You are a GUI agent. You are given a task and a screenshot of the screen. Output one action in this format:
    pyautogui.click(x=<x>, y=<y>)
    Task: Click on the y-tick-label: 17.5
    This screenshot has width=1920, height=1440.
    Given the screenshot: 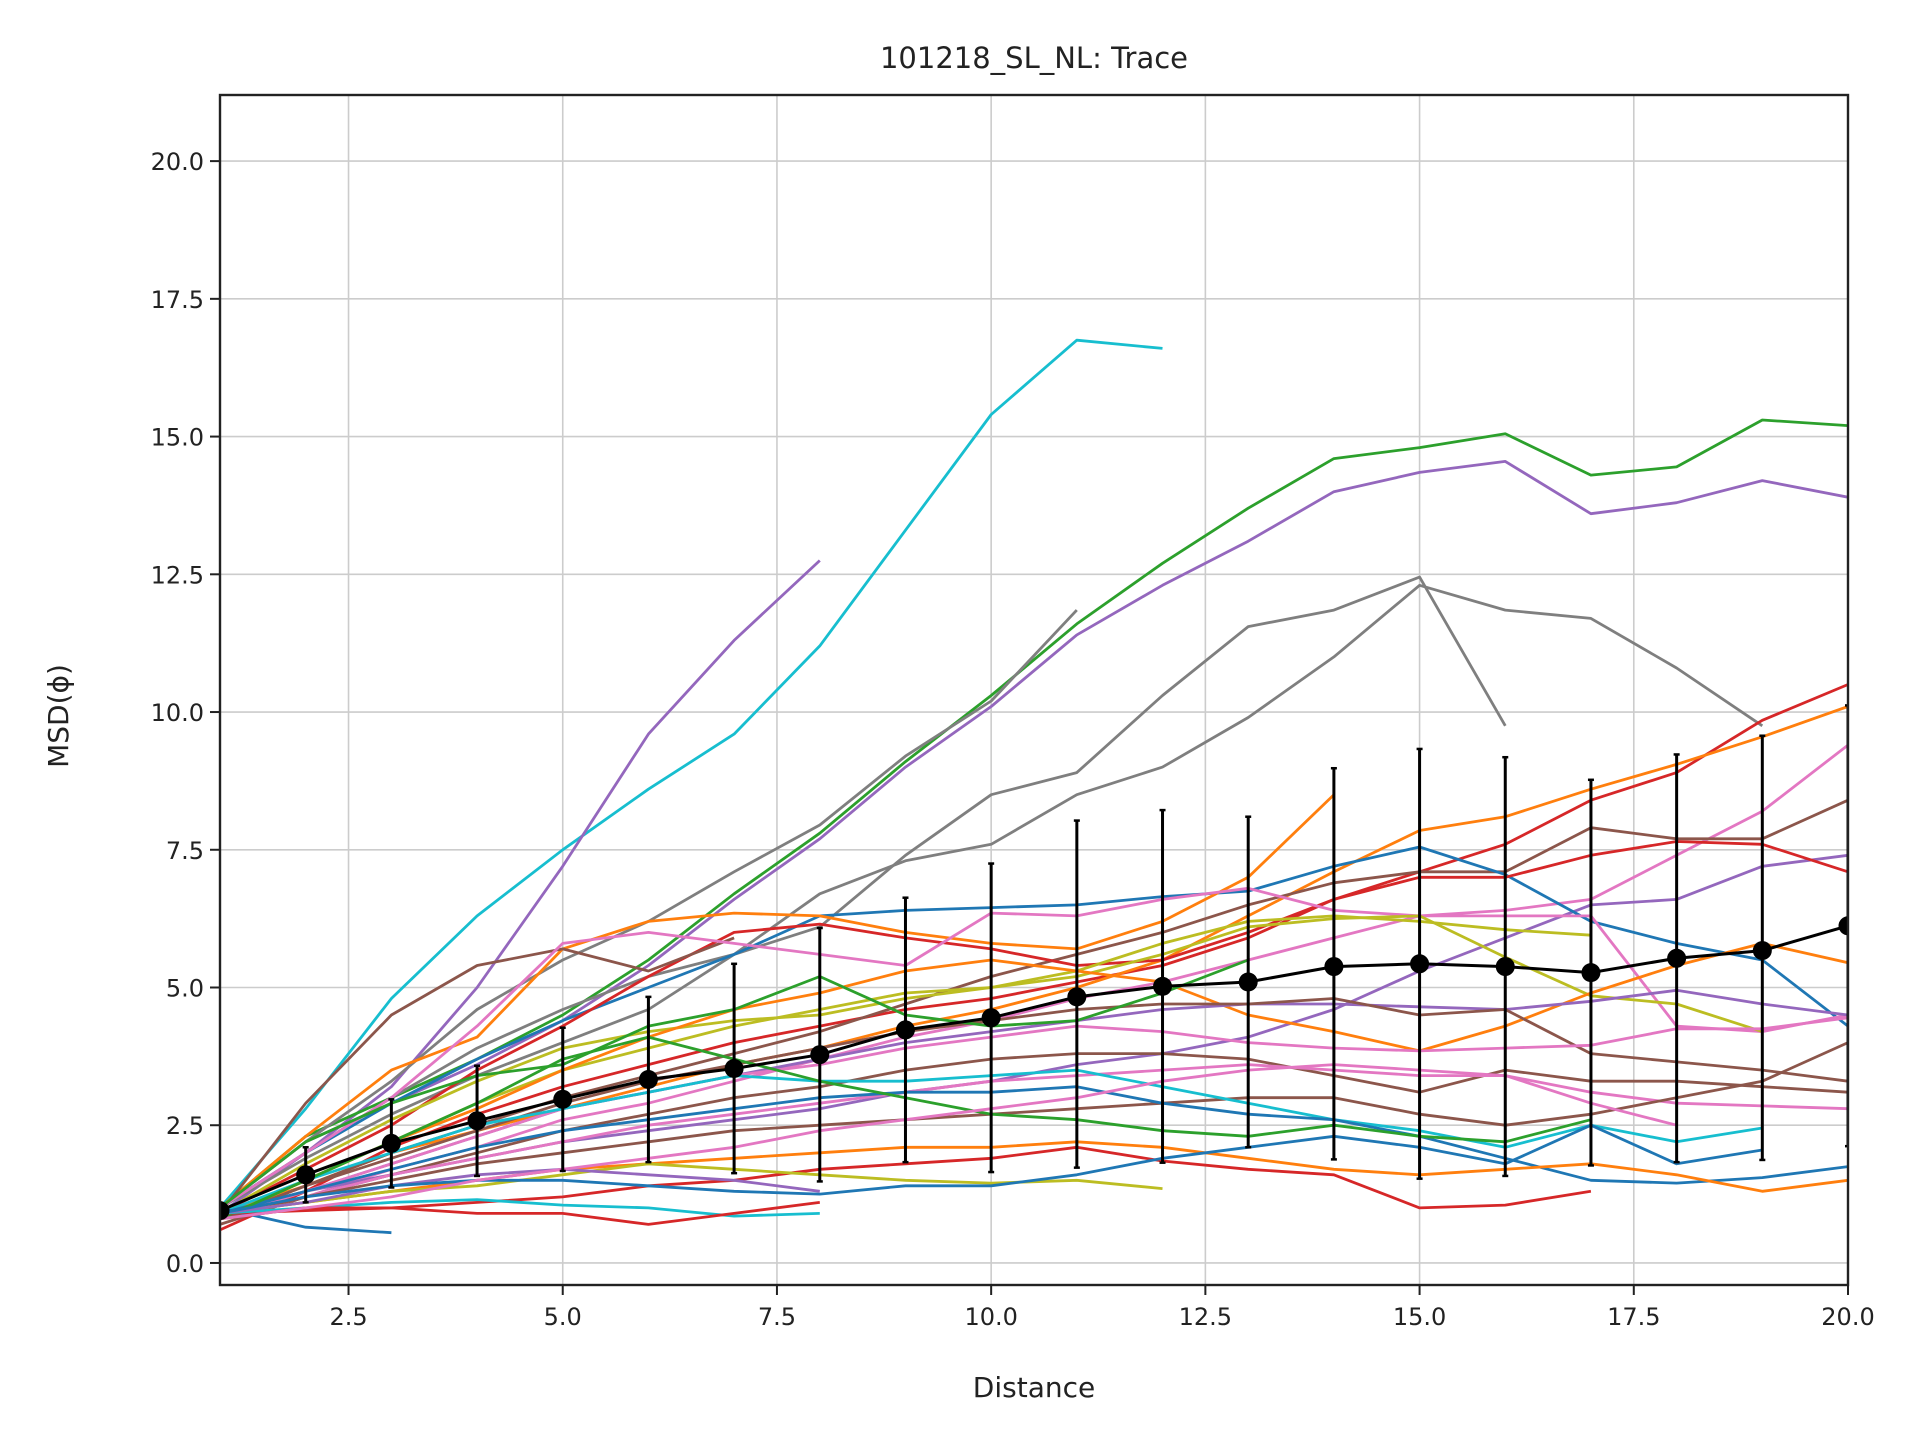 What is the action you would take?
    pyautogui.click(x=177, y=300)
    